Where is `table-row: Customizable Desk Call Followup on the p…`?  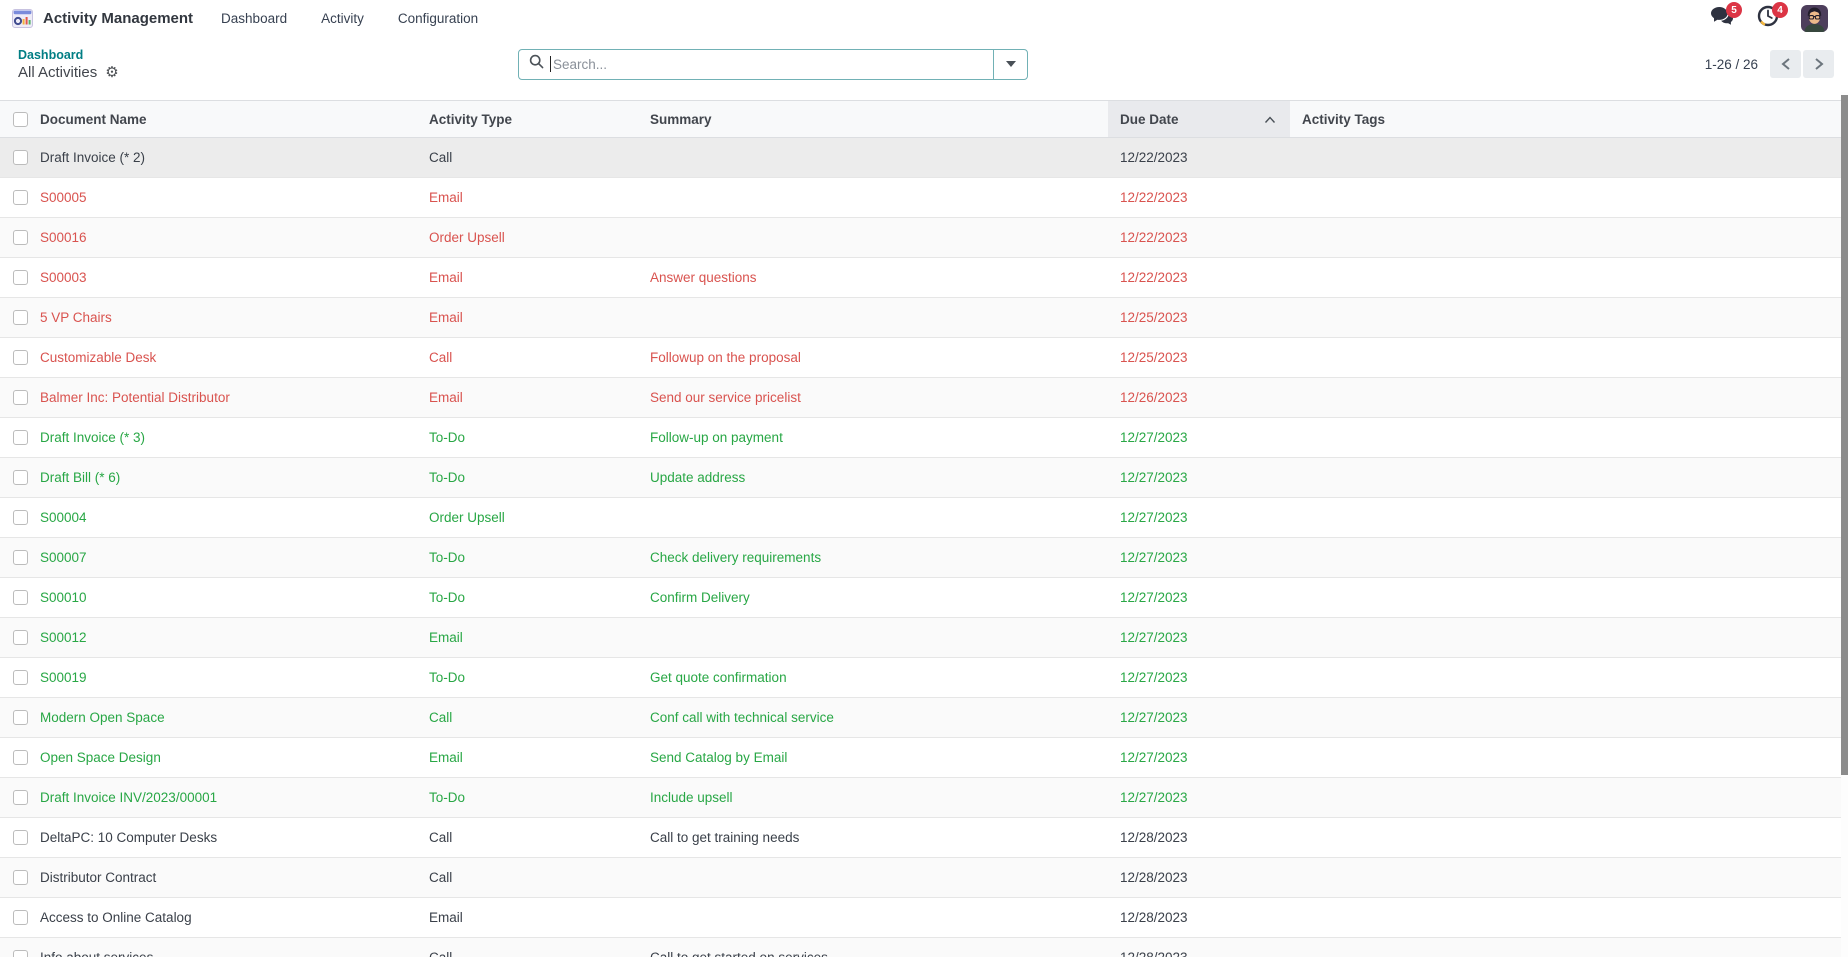
table-row: Customizable Desk Call Followup on the p… is located at coordinates (924, 358).